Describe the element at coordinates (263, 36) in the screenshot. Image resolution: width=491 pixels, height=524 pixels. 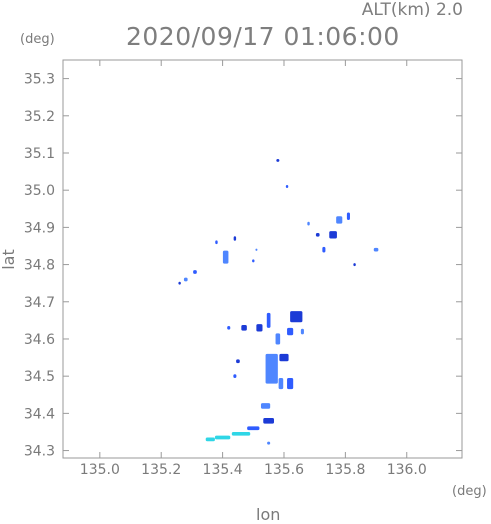
I see `chart-title: 2020/09/17 01:06:00` at that location.